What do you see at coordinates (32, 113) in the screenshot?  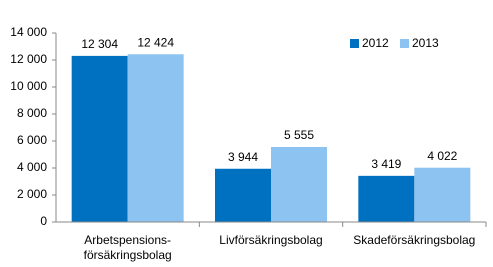 I see `y-tick-label: 8 000` at bounding box center [32, 113].